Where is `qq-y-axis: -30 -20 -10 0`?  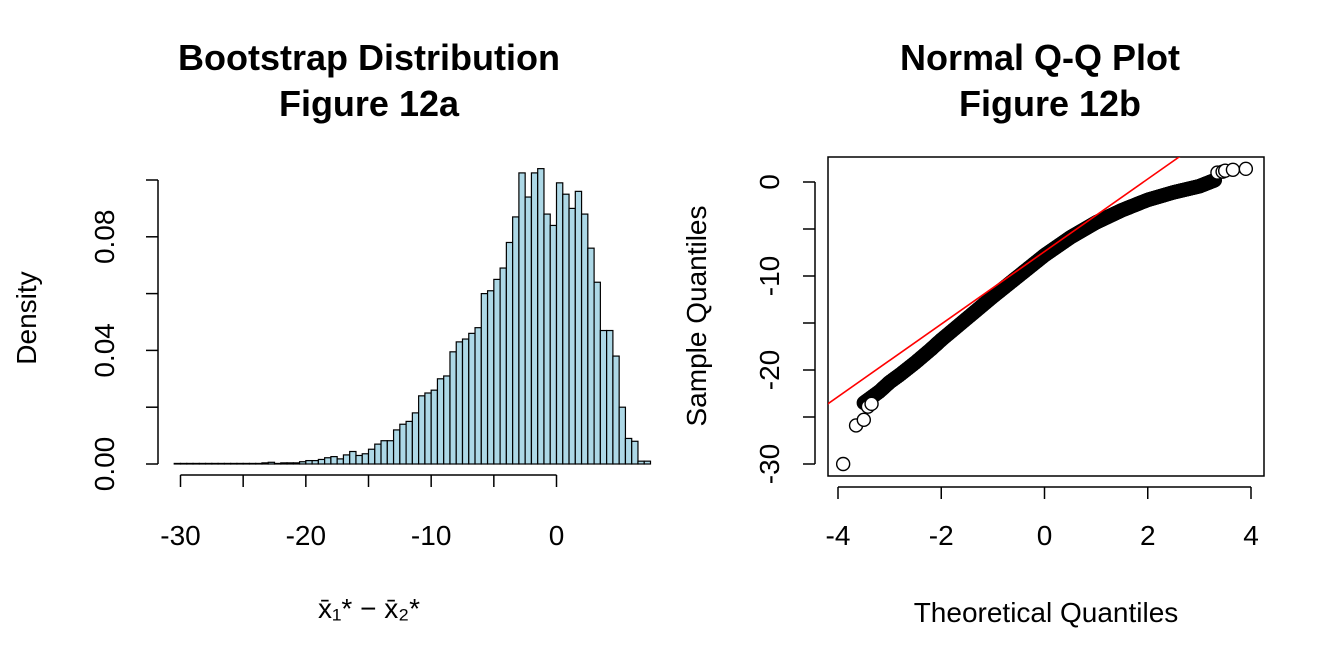
qq-y-axis: -30 -20 -10 0 is located at coordinates (785, 329).